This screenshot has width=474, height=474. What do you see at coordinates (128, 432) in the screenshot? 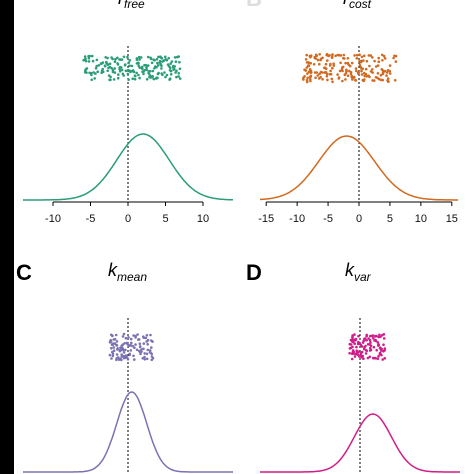
I see `panel-C-density-curve` at bounding box center [128, 432].